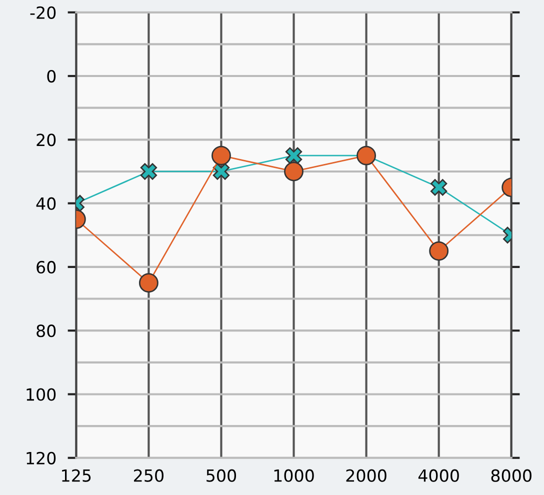  What do you see at coordinates (46, 140) in the screenshot?
I see `y-tick-label: 20` at bounding box center [46, 140].